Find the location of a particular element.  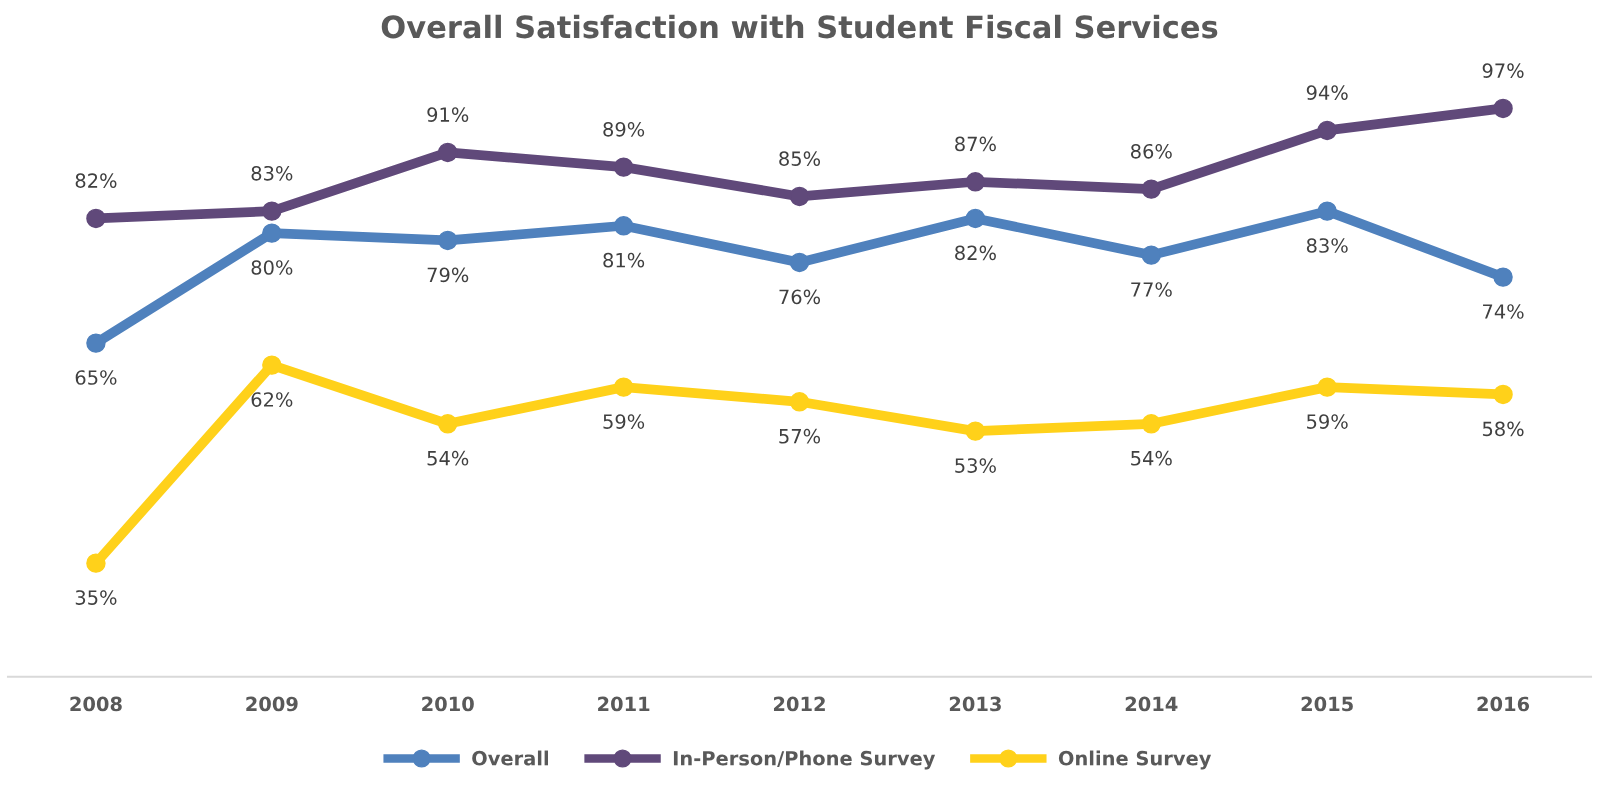

data-label: 80% is located at coordinates (272, 267).